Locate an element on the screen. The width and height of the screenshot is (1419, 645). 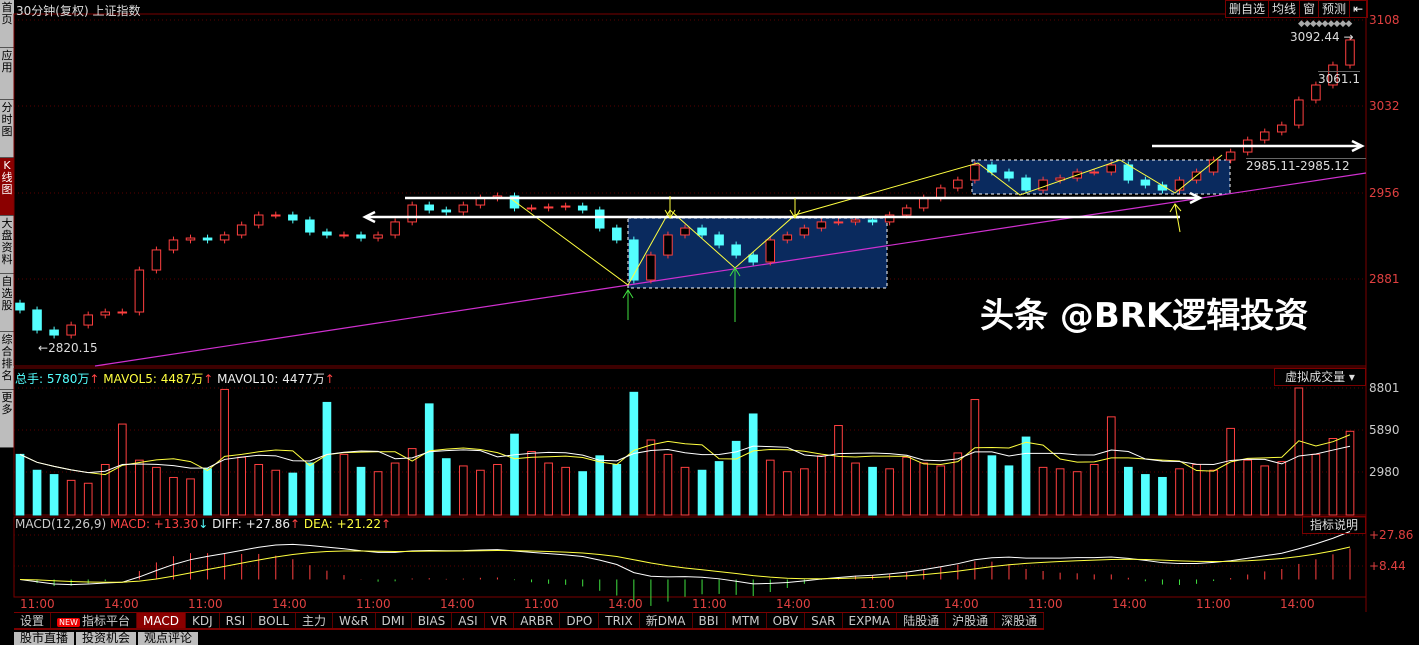
toolbar-forecast: 预测 is located at coordinates (1335, 9).